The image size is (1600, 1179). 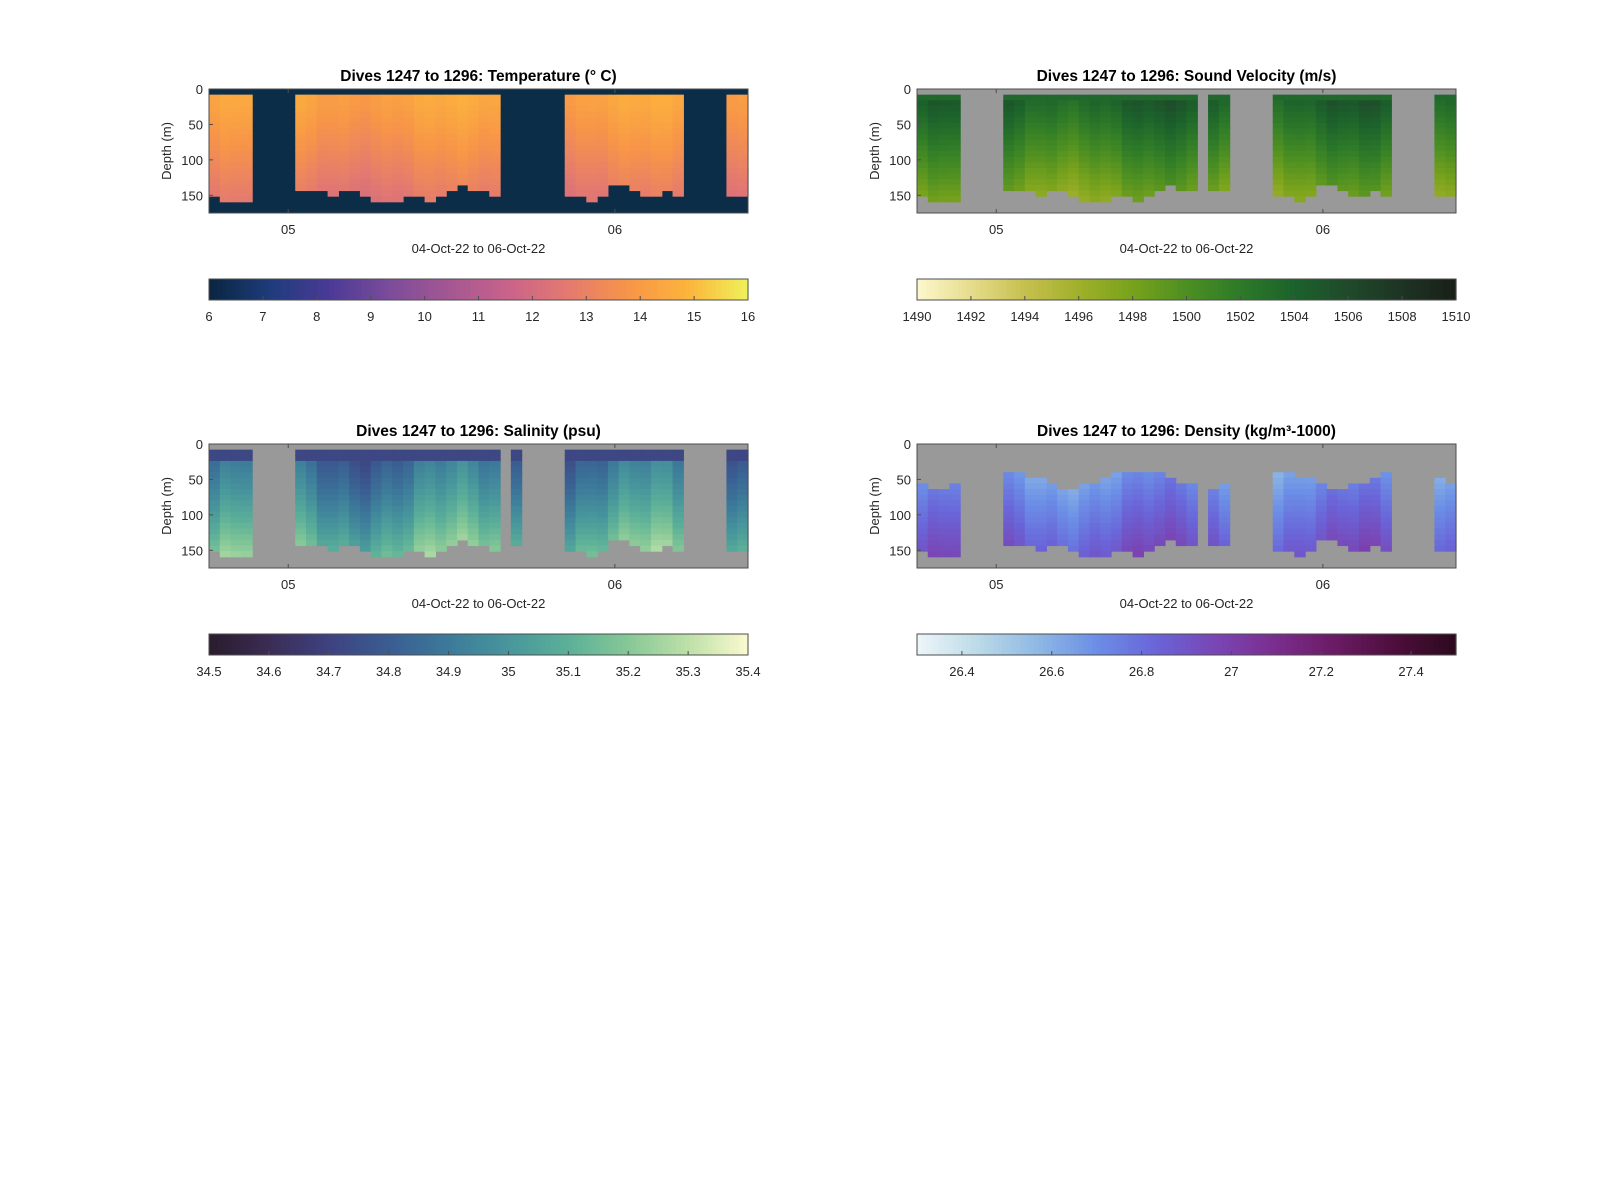 What do you see at coordinates (424, 316) in the screenshot?
I see `colorbar-tick-label: 10` at bounding box center [424, 316].